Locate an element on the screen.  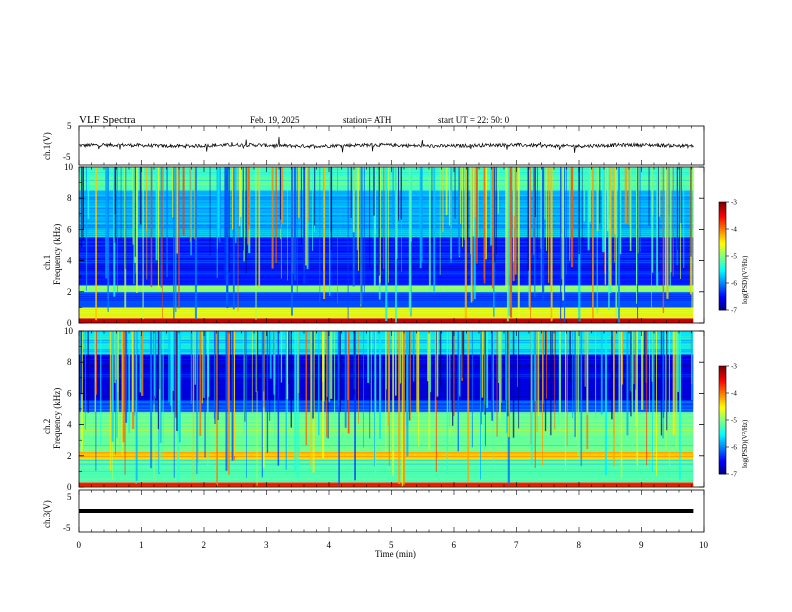
time-tick-label: 9 is located at coordinates (641, 545).